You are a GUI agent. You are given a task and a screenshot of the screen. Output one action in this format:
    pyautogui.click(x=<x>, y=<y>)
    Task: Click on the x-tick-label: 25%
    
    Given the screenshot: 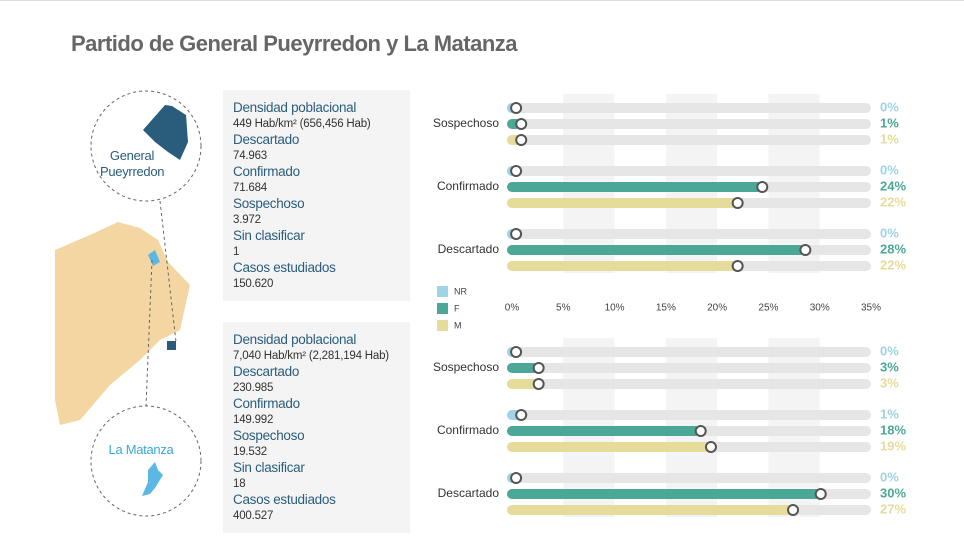 What is the action you would take?
    pyautogui.click(x=768, y=308)
    